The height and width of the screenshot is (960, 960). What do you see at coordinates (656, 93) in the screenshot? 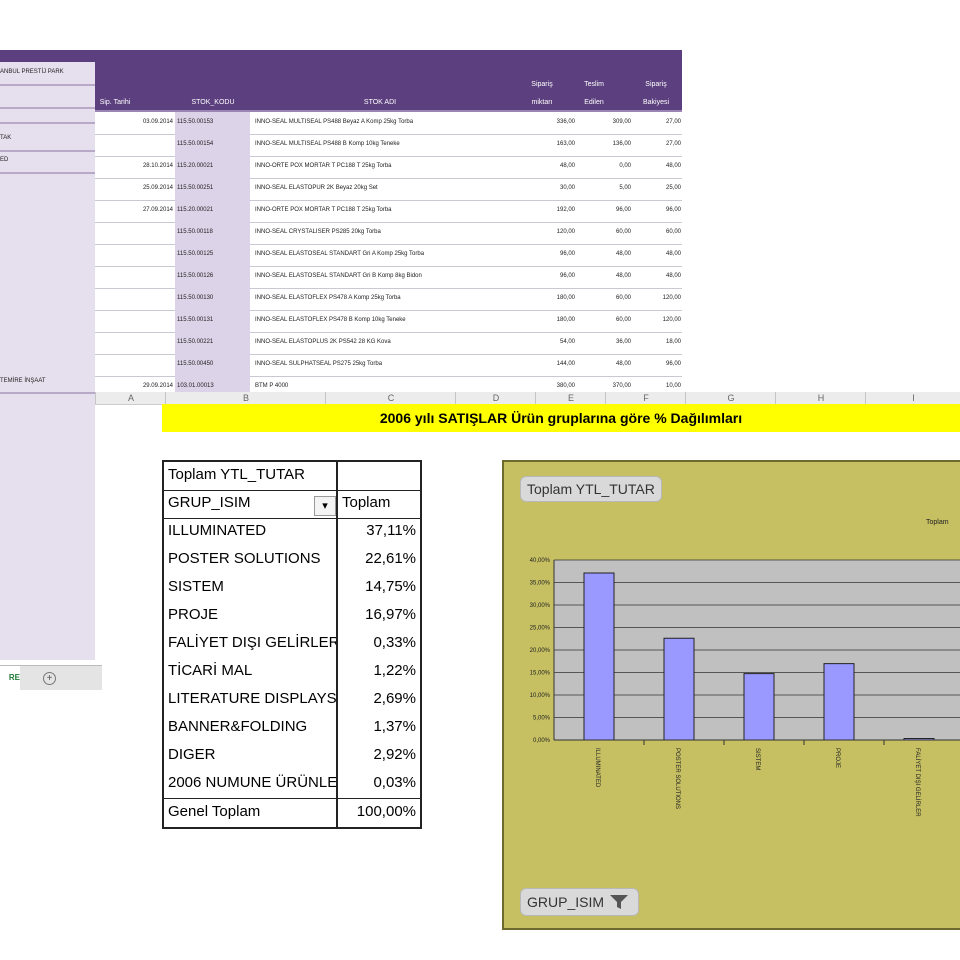
I see `header-remaining: Sipariş Bakiyesi` at bounding box center [656, 93].